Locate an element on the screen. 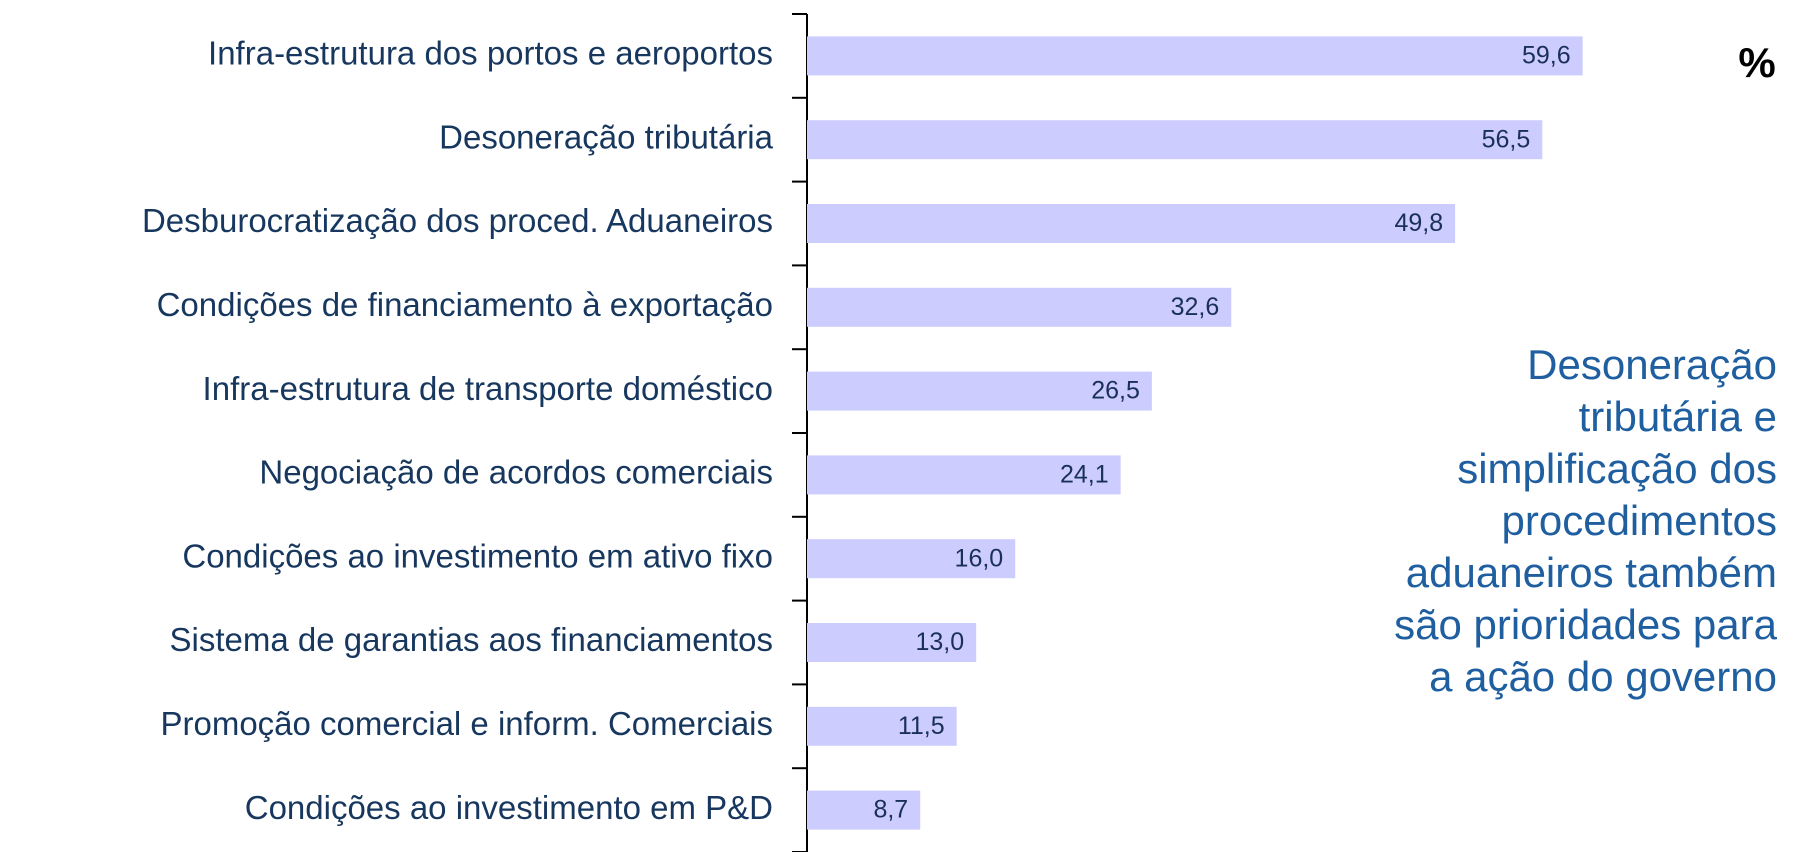 The height and width of the screenshot is (852, 1800). category-label: Condições de financiamento à exportação is located at coordinates (465, 304).